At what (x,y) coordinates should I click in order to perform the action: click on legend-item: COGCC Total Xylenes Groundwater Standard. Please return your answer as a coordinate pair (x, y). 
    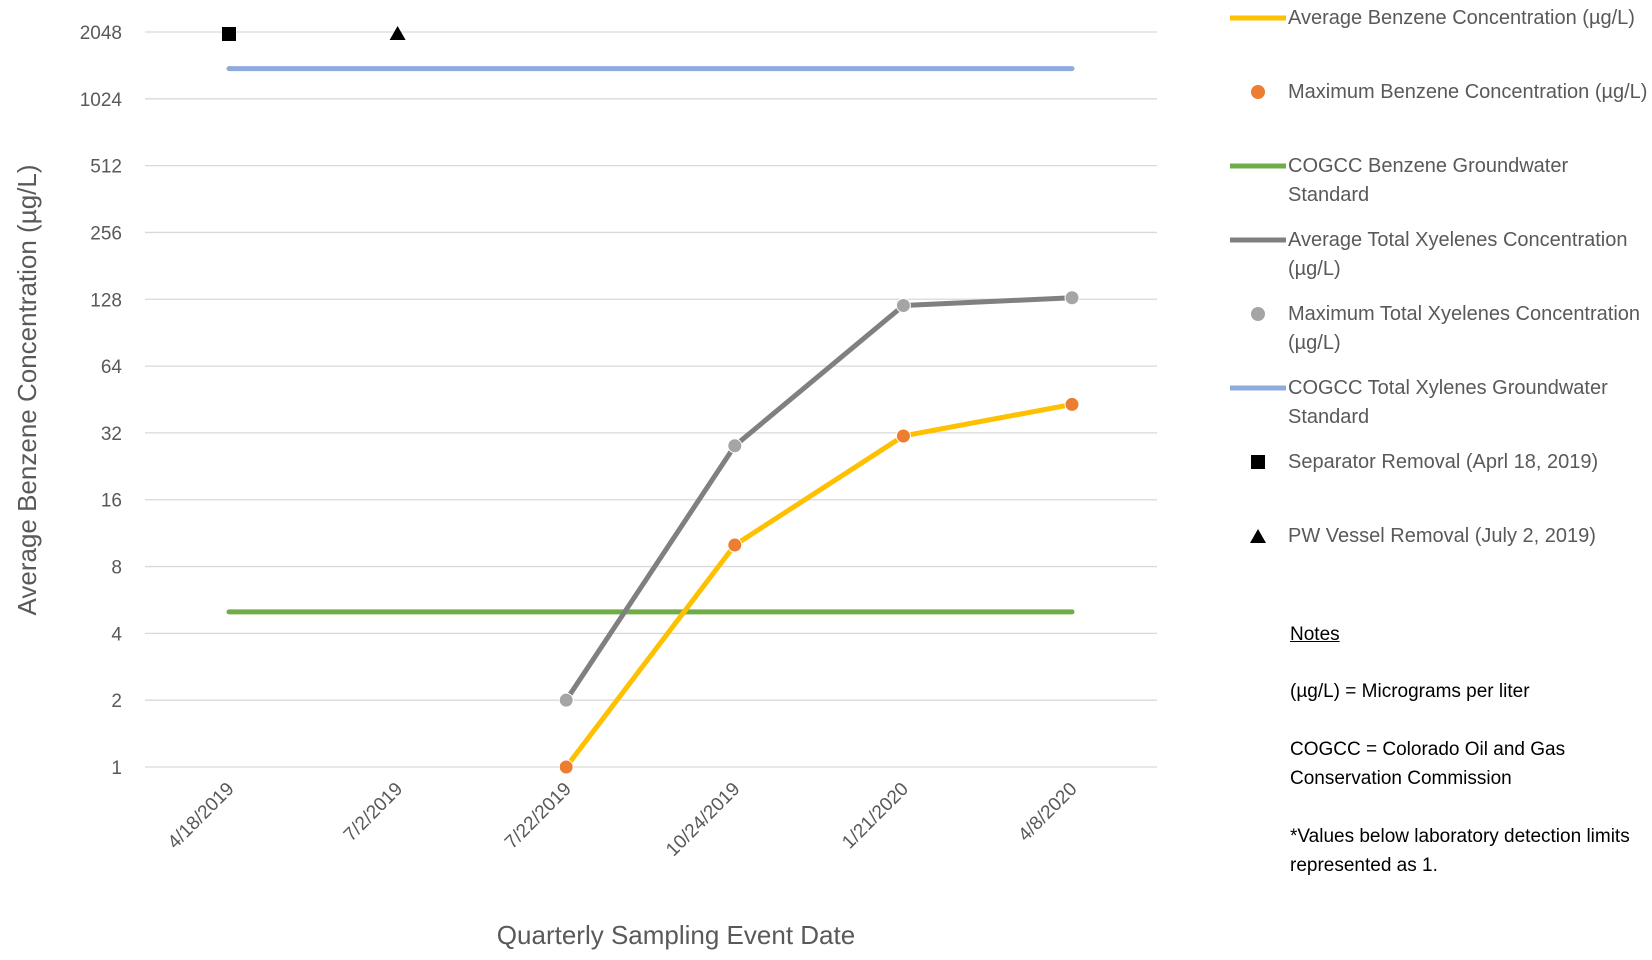
    Looking at the image, I should click on (1440, 409).